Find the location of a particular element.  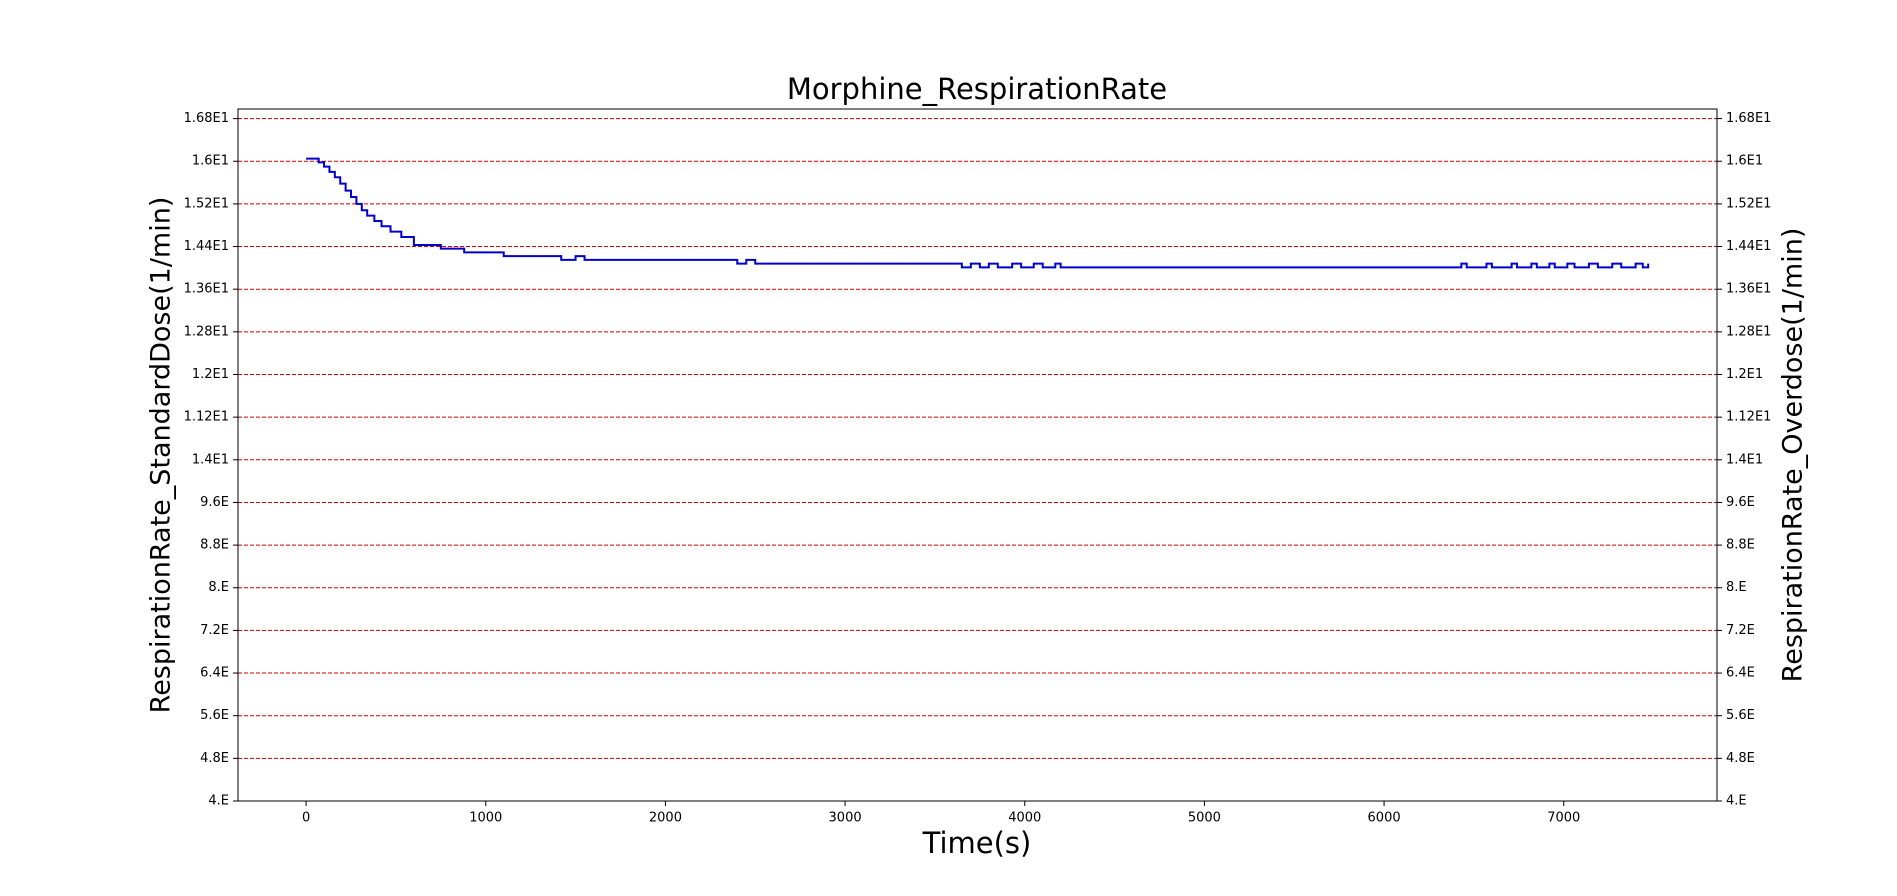

y2-tick-label: 7.2E is located at coordinates (1740, 630).